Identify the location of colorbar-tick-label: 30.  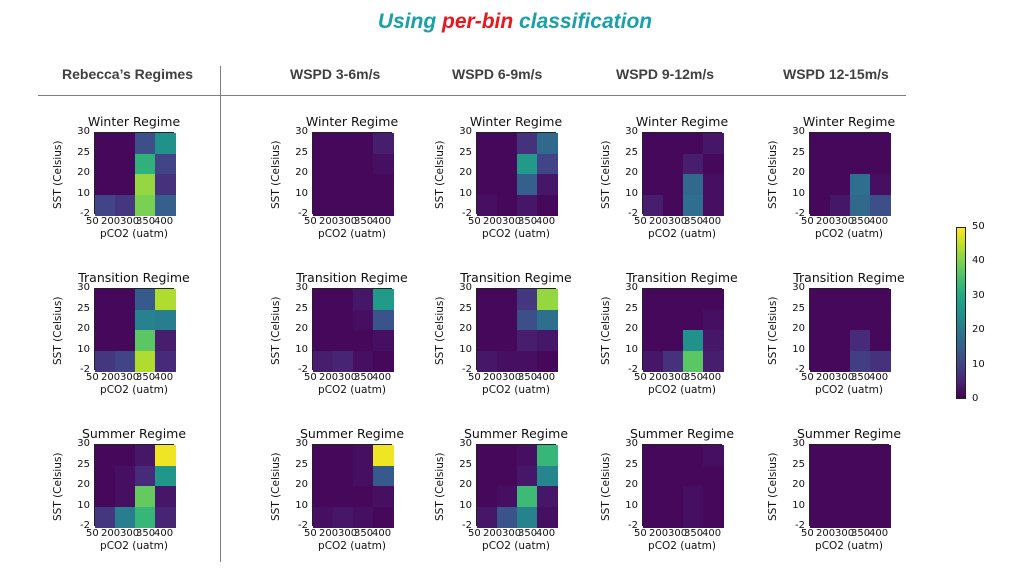
(978, 295).